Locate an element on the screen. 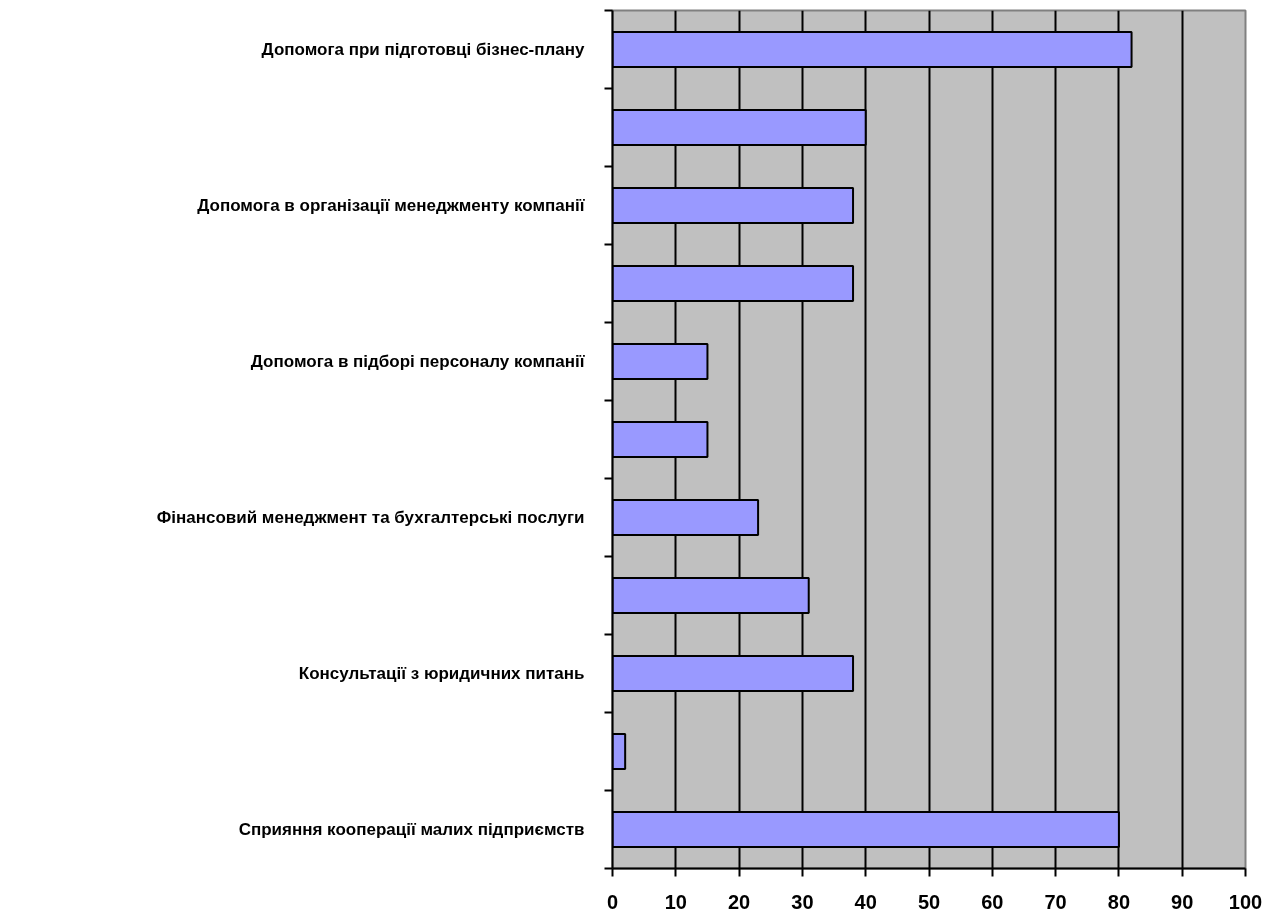  y-tick-label: Сприяння кооперації малих підприємств is located at coordinates (411, 829).